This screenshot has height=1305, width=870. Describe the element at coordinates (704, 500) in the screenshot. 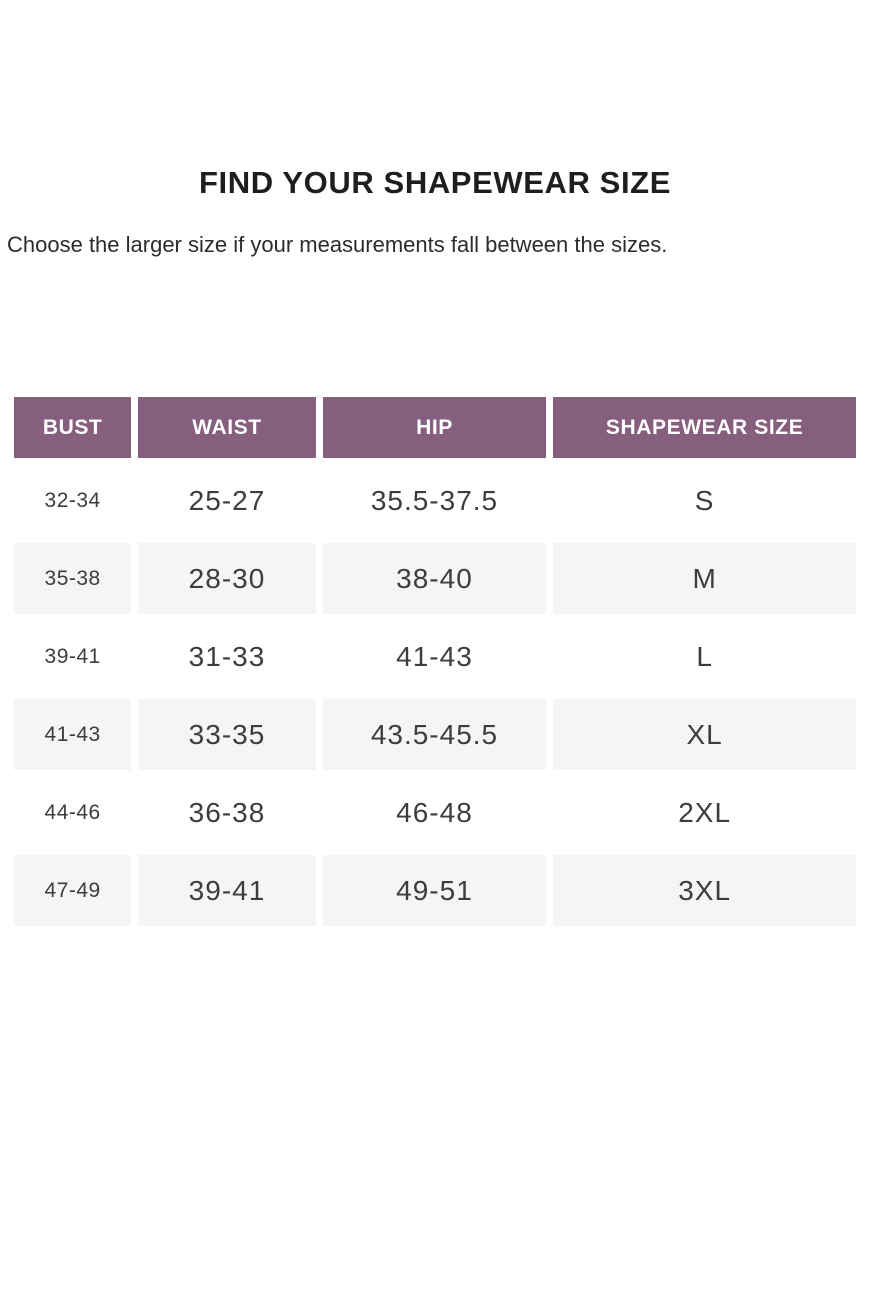

I see `table-cell: S` at that location.